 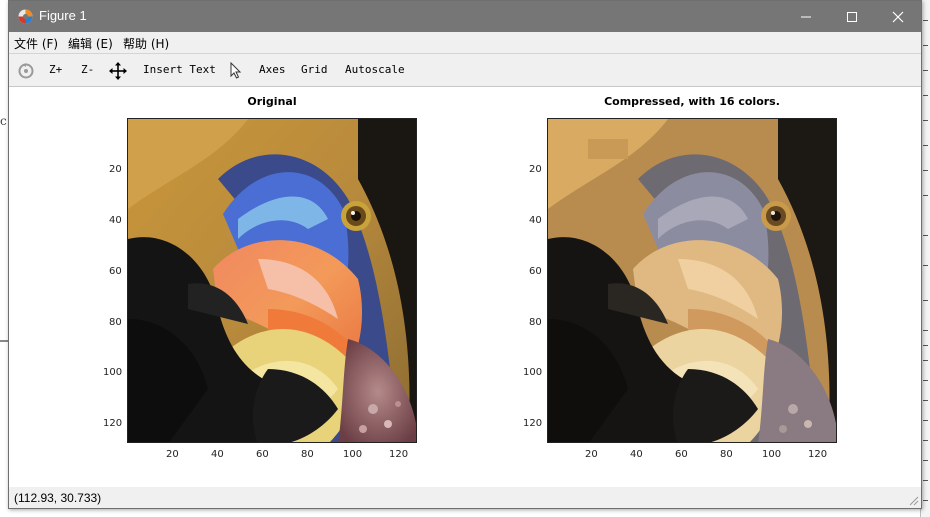 I want to click on minimize-icon, so click(x=806, y=16).